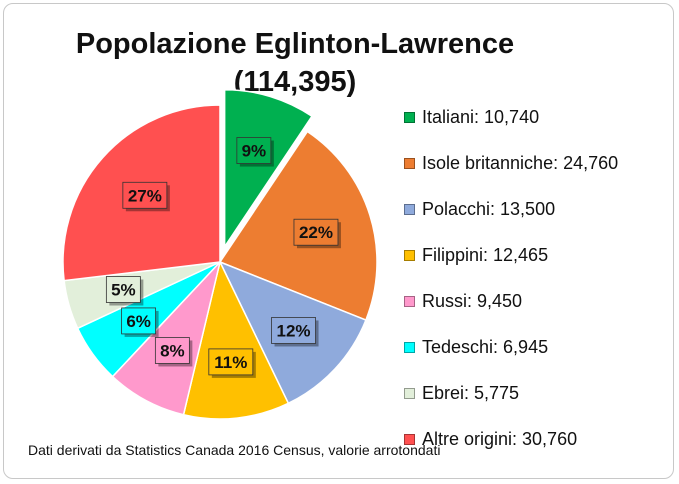  I want to click on legend-item-ebrei: Ebrei: 5,775, so click(511, 393).